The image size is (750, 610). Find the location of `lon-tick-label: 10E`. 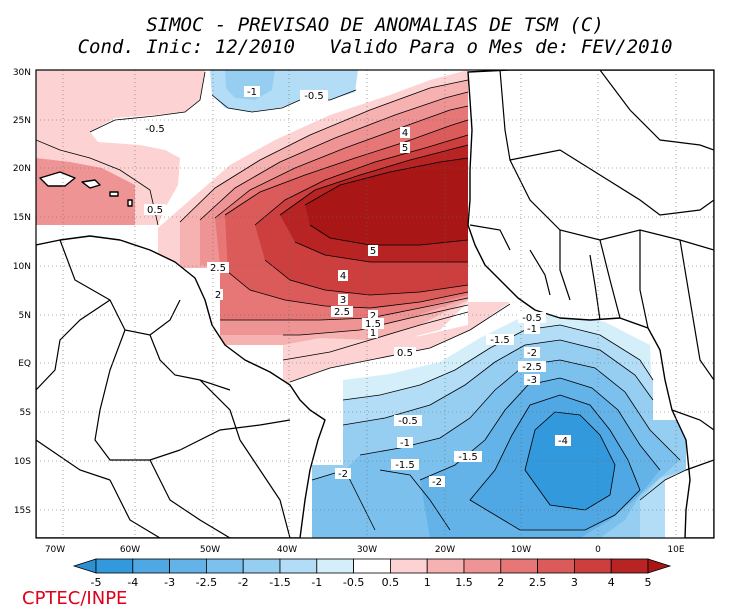

lon-tick-label: 10E is located at coordinates (675, 550).